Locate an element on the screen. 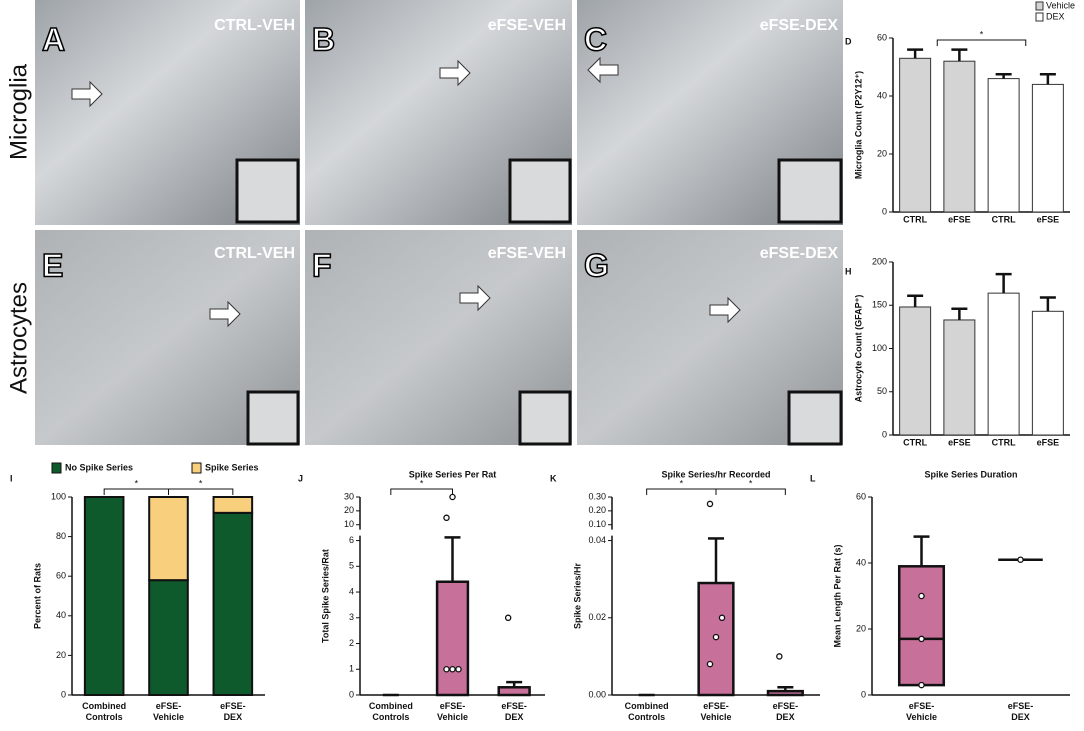 Image resolution: width=1084 pixels, height=731 pixels. panel-letter: K is located at coordinates (553, 478).